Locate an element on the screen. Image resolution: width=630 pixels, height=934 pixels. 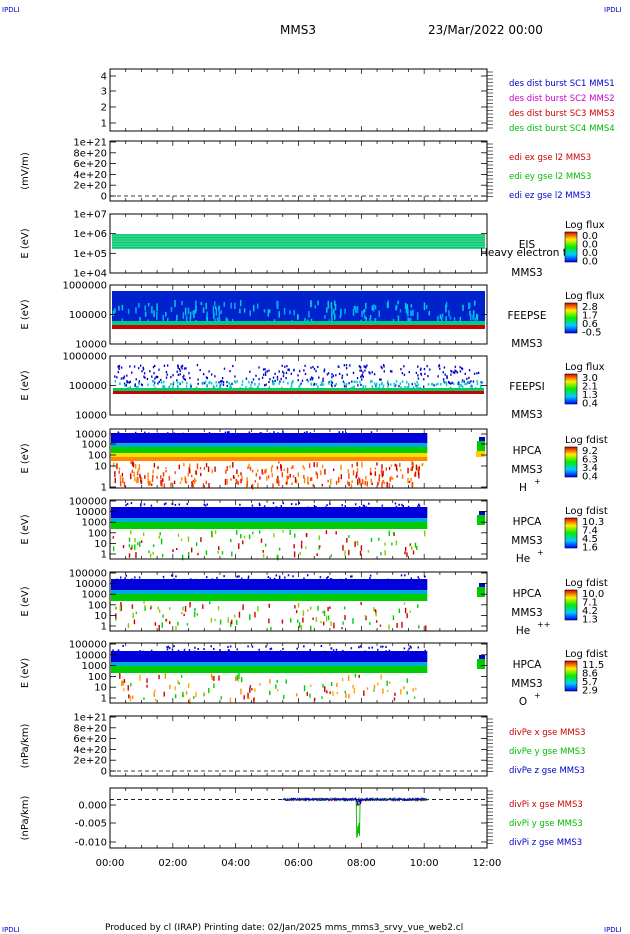
y-axis-label: E (eV) is located at coordinates (25, 314).